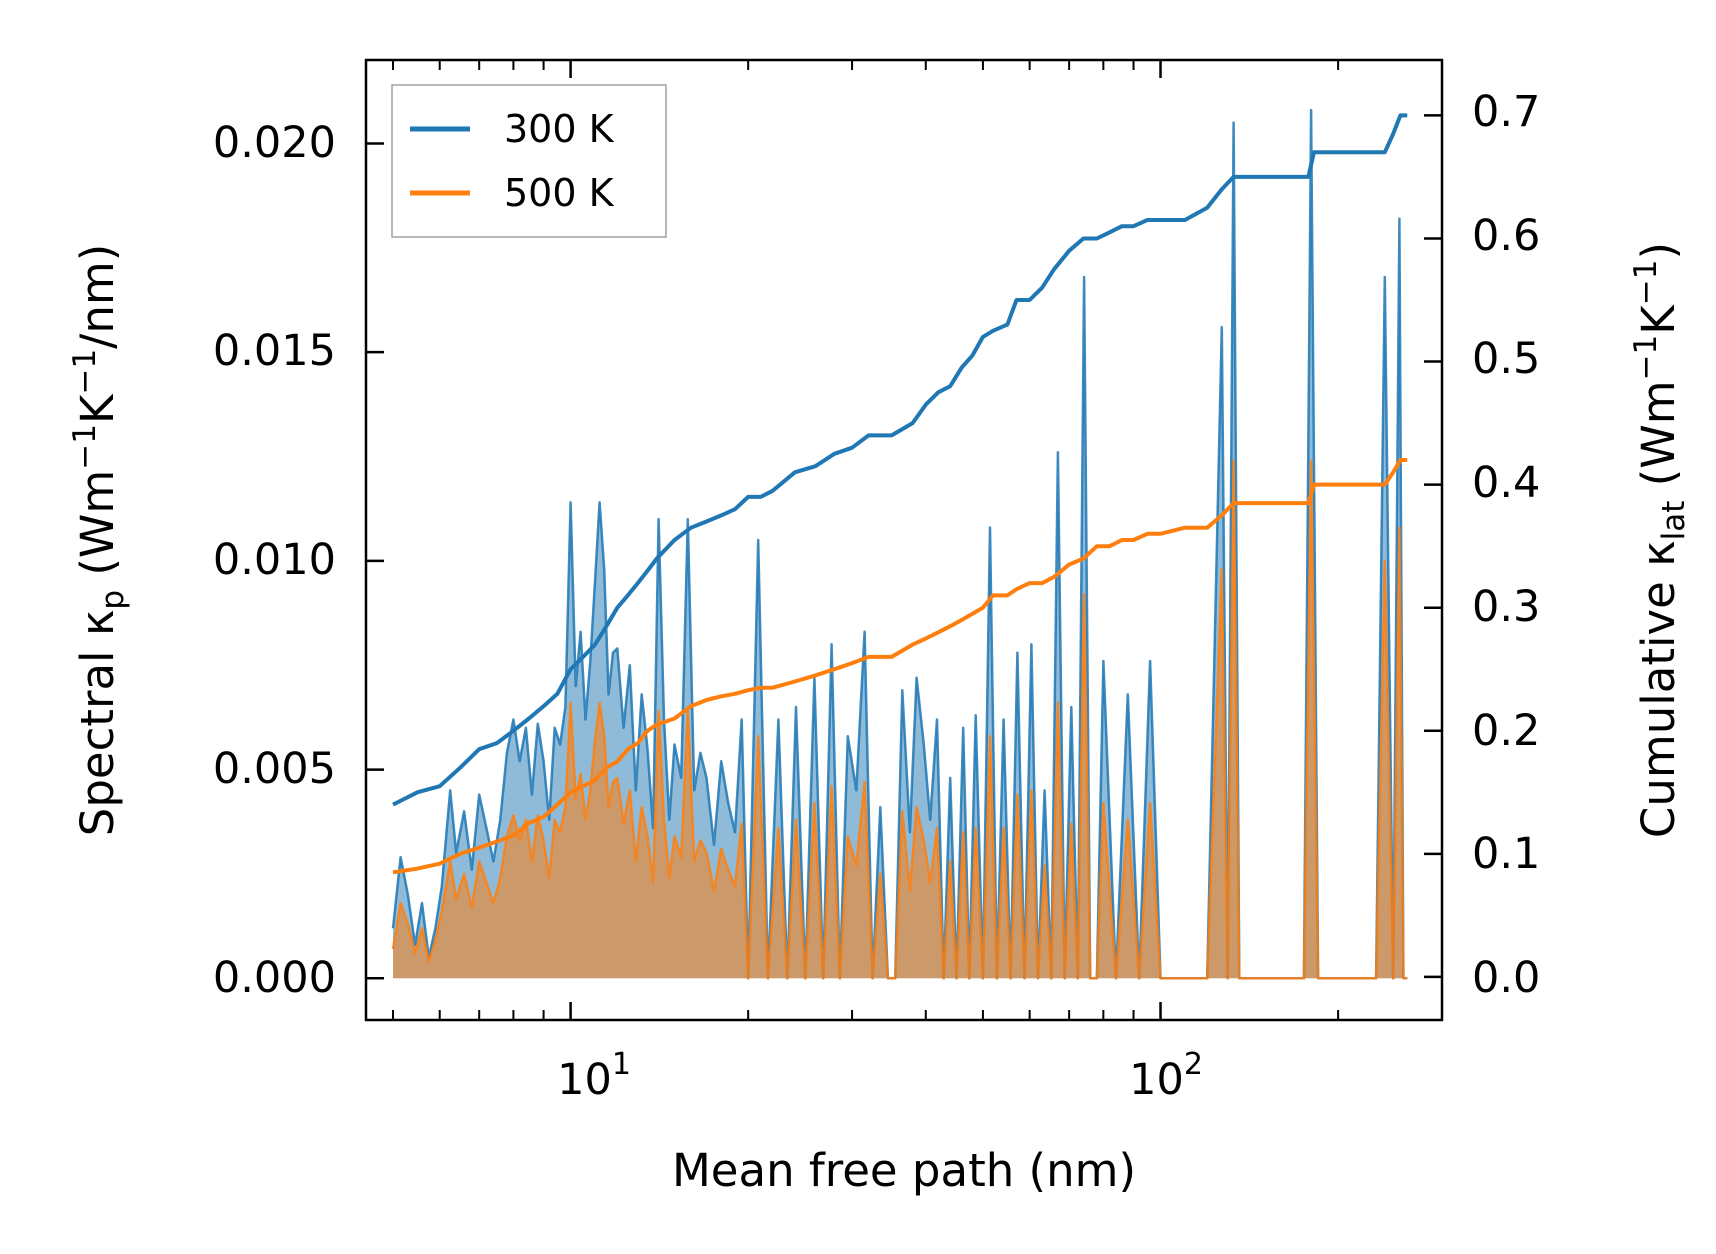 Image resolution: width=1716 pixels, height=1254 pixels. Describe the element at coordinates (594, 1076) in the screenshot. I see `x-tick-label-10: 10¹` at that location.